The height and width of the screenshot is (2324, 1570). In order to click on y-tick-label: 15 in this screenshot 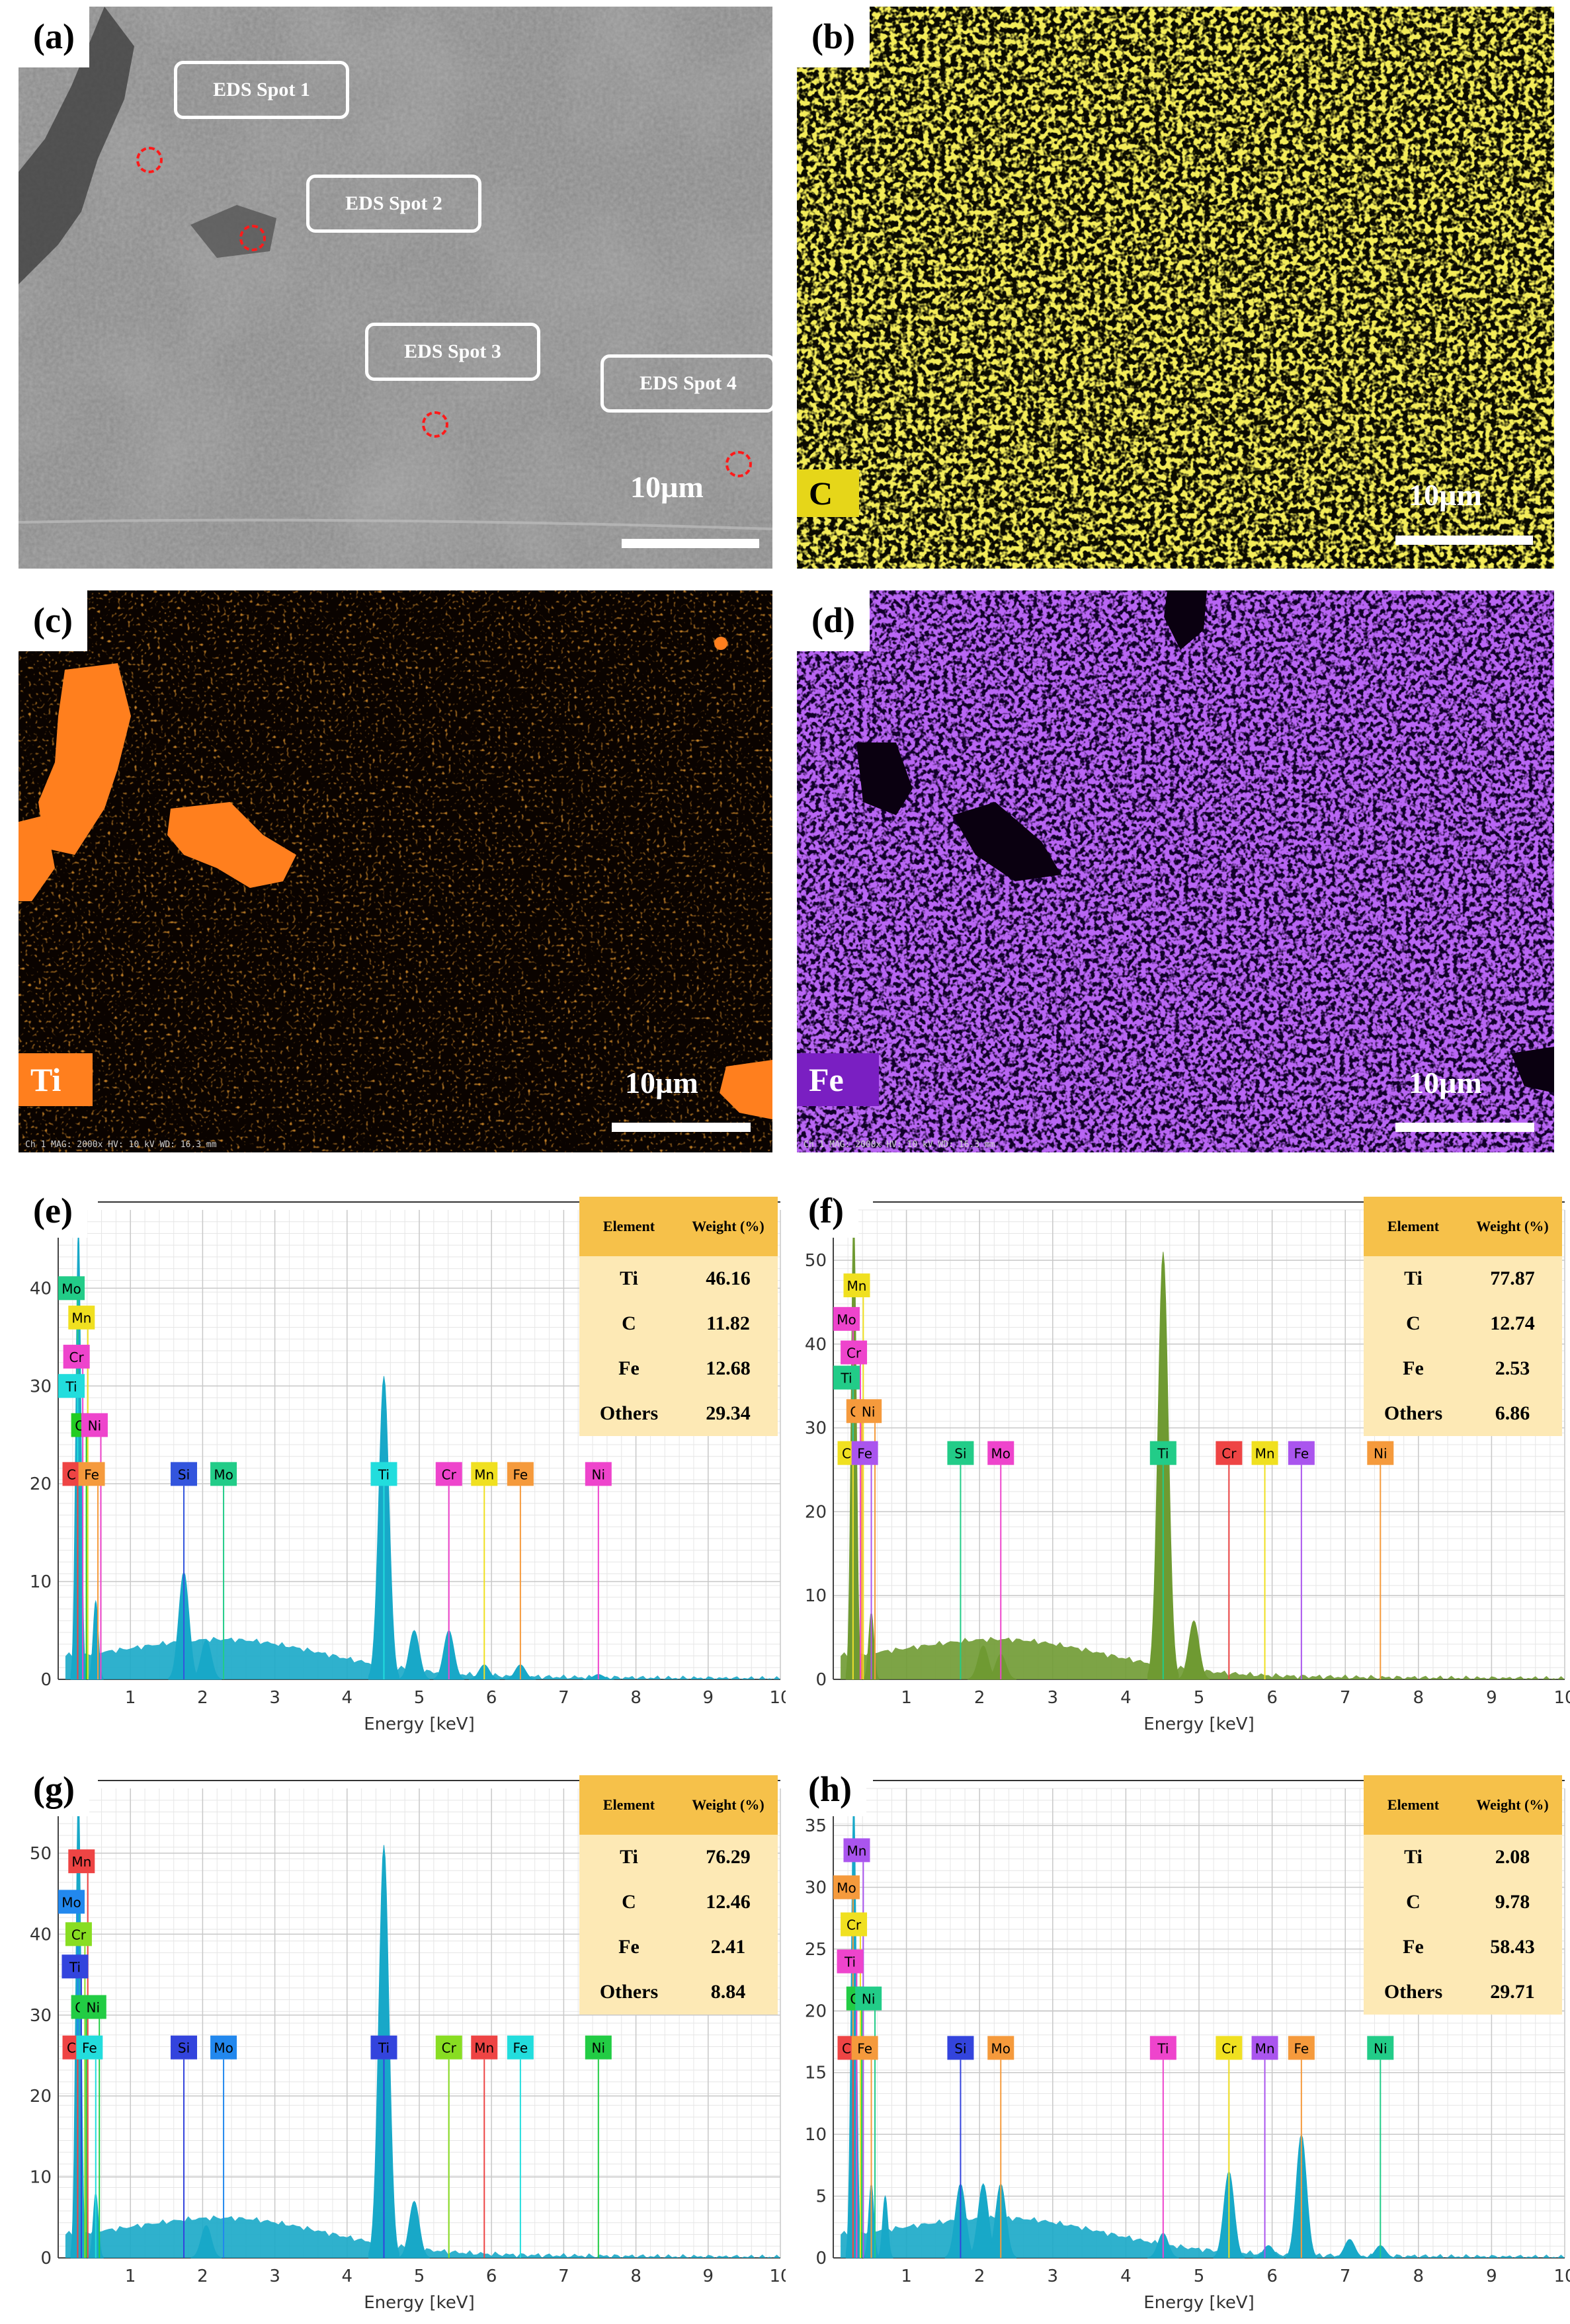, I will do `click(816, 2073)`.